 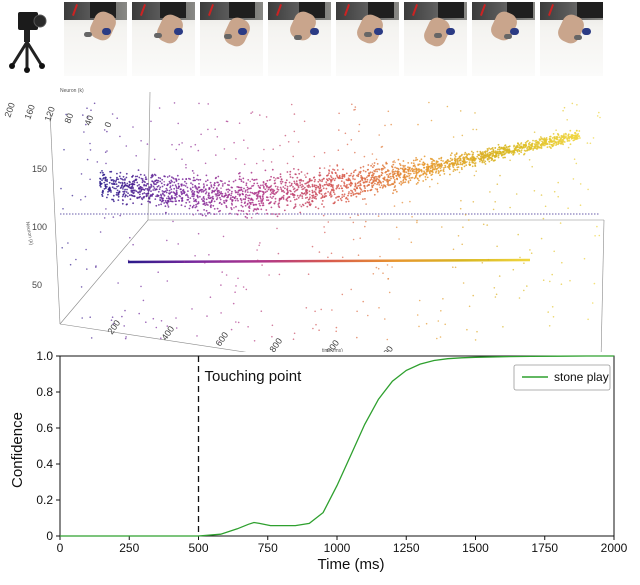 I want to click on camera-rig-image, so click(x=28, y=42).